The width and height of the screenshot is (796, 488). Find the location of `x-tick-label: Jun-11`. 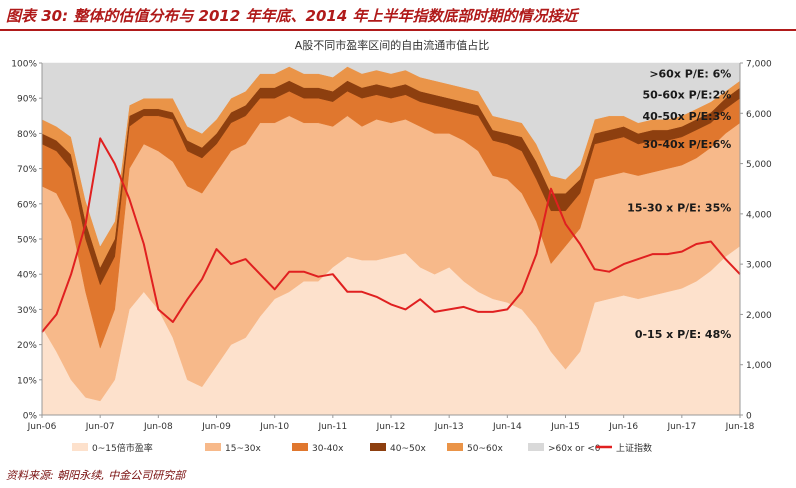

x-tick-label: Jun-11 is located at coordinates (332, 427).